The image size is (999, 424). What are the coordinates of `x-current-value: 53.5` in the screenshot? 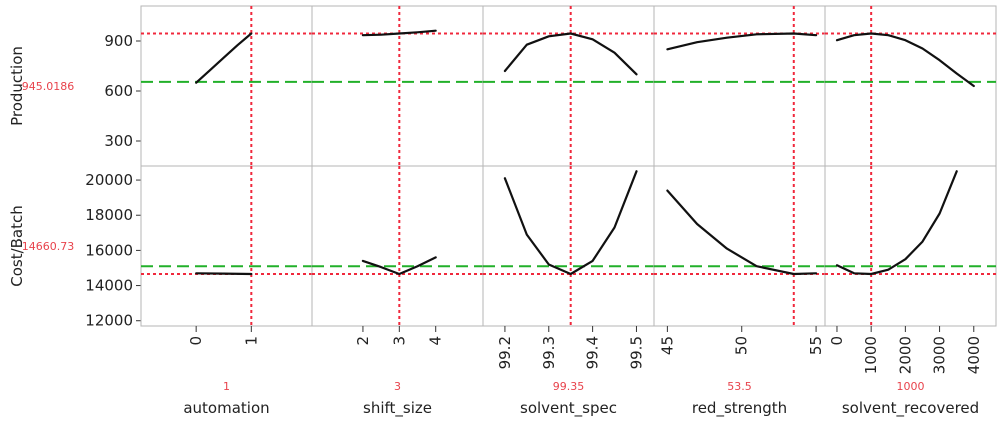 It's located at (739, 386).